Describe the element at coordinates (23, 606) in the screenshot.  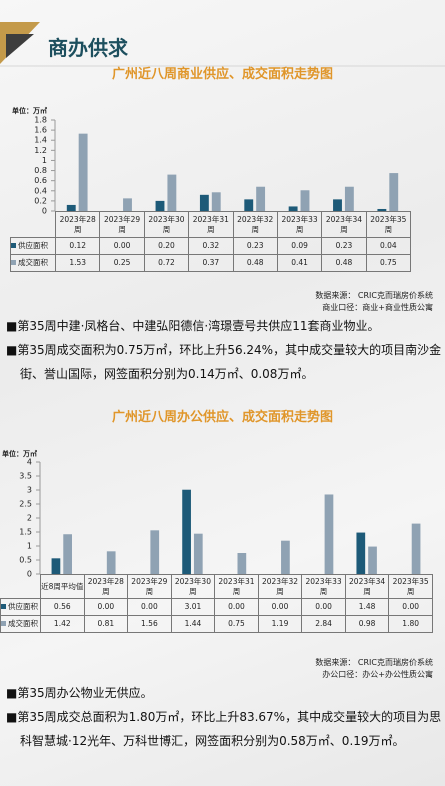
I see `legend-label: 供应面积` at that location.